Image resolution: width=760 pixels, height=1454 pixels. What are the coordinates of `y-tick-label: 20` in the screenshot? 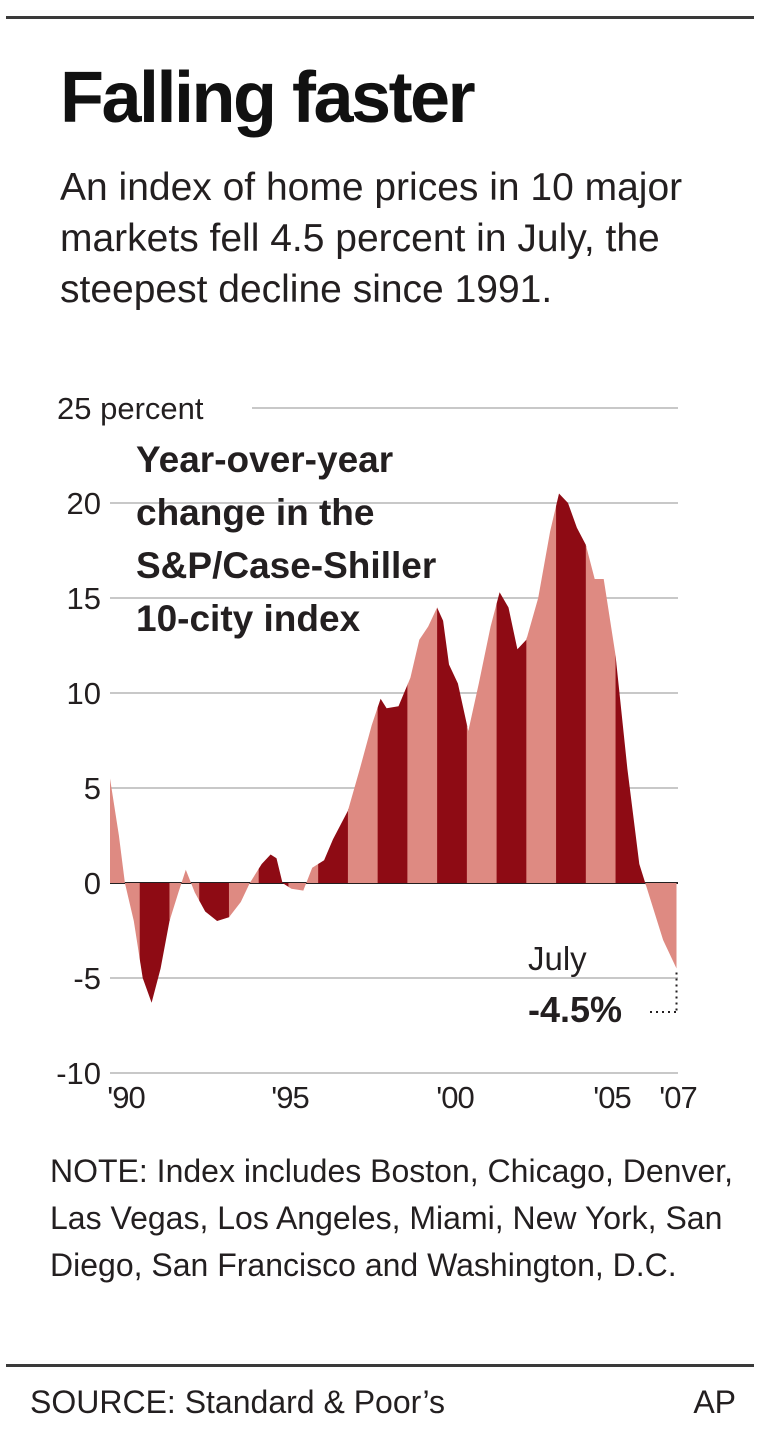 It's located at (84, 503).